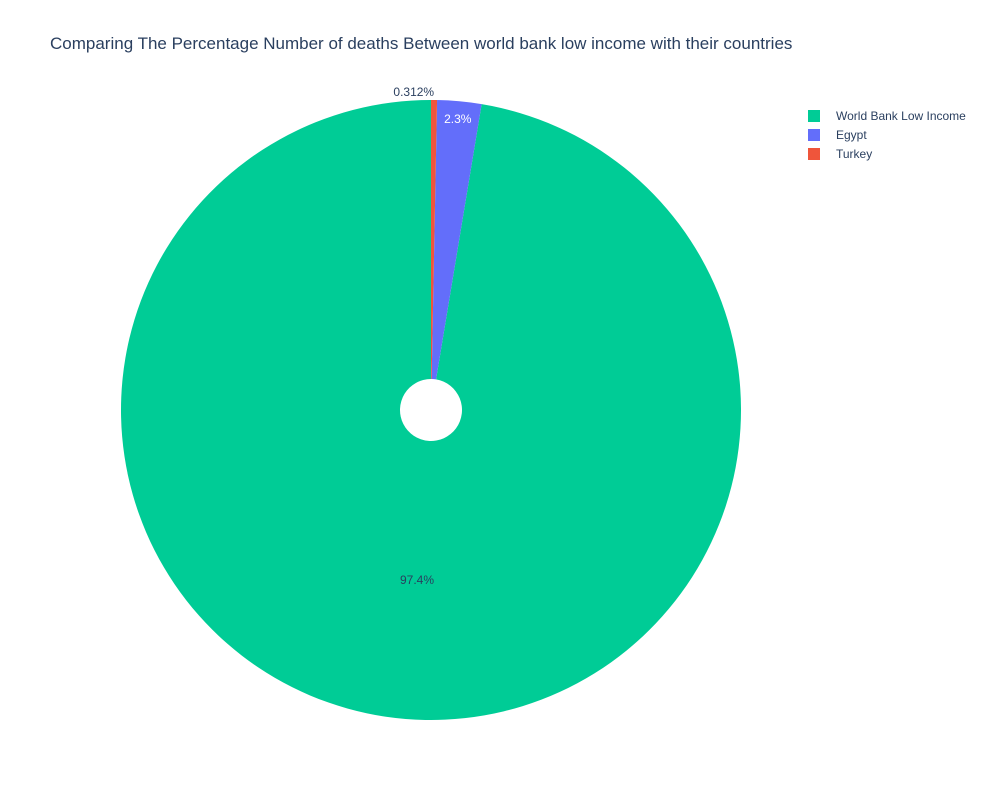  Describe the element at coordinates (413, 92) in the screenshot. I see `slice-label-turkey: 0.312%` at that location.